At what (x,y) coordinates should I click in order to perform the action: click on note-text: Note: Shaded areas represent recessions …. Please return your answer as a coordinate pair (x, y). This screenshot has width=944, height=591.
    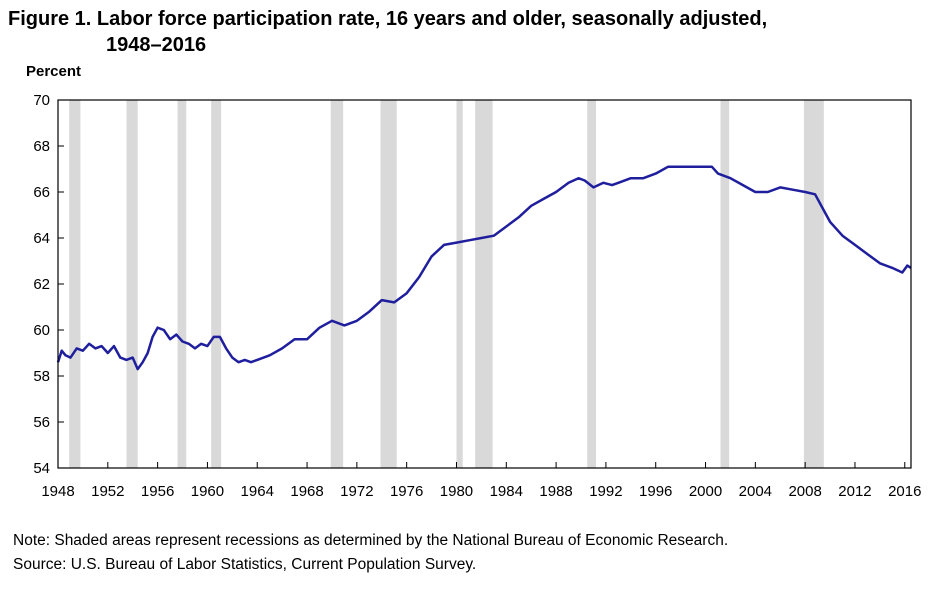
    Looking at the image, I should click on (371, 540).